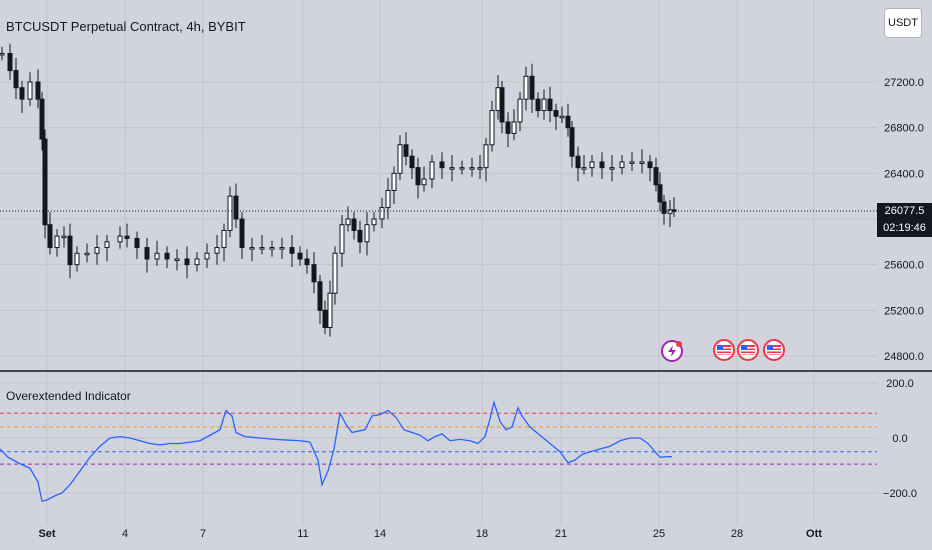 The width and height of the screenshot is (932, 550). I want to click on indicator-reference-lines, so click(438, 438).